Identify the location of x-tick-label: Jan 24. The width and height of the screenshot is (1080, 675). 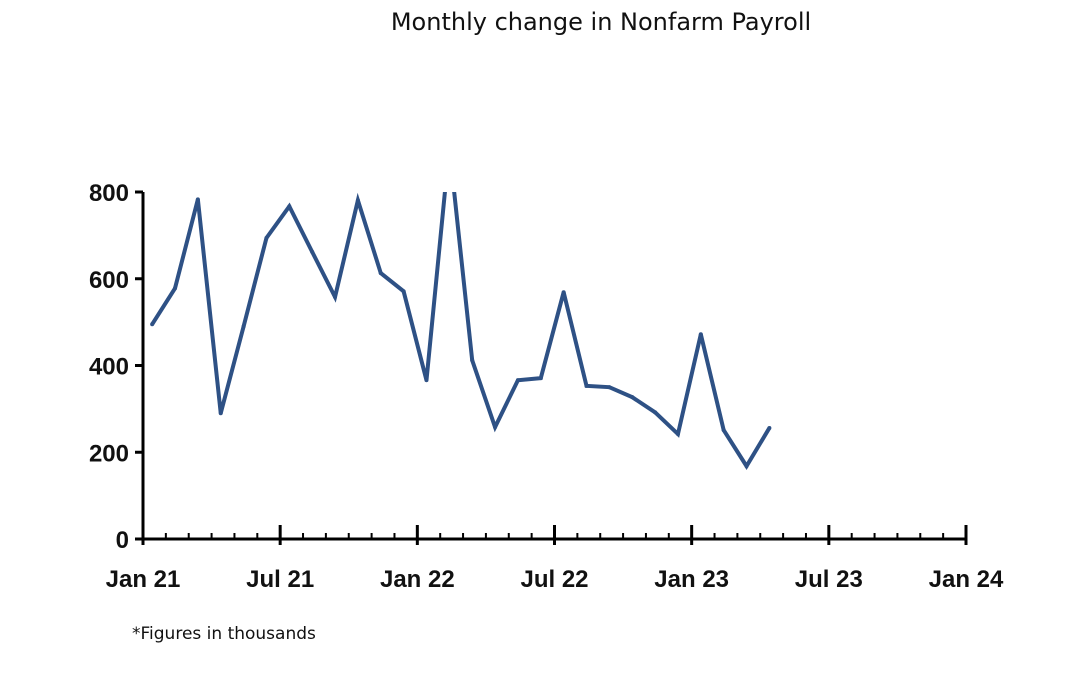
(966, 579).